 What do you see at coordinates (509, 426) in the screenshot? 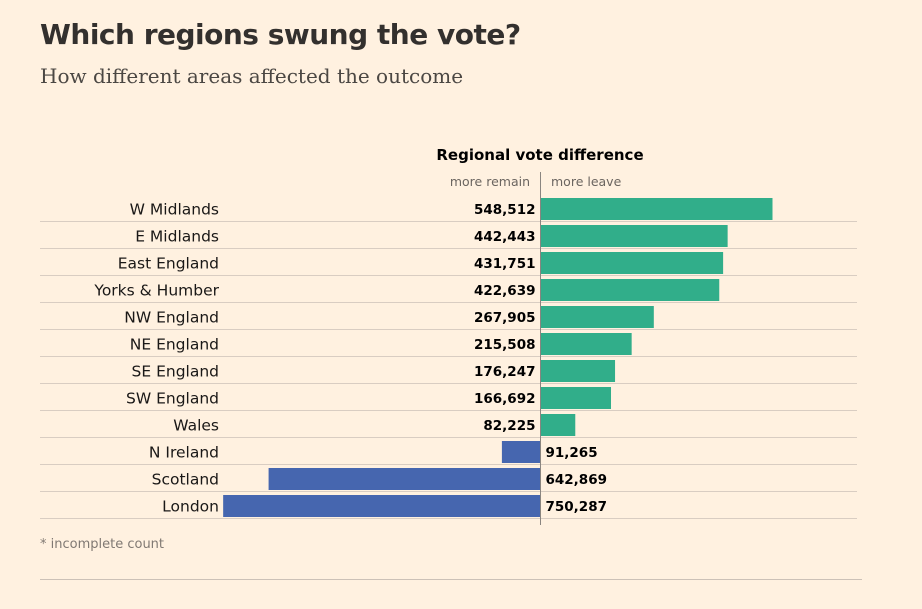
I see `data-label: 82,225` at bounding box center [509, 426].